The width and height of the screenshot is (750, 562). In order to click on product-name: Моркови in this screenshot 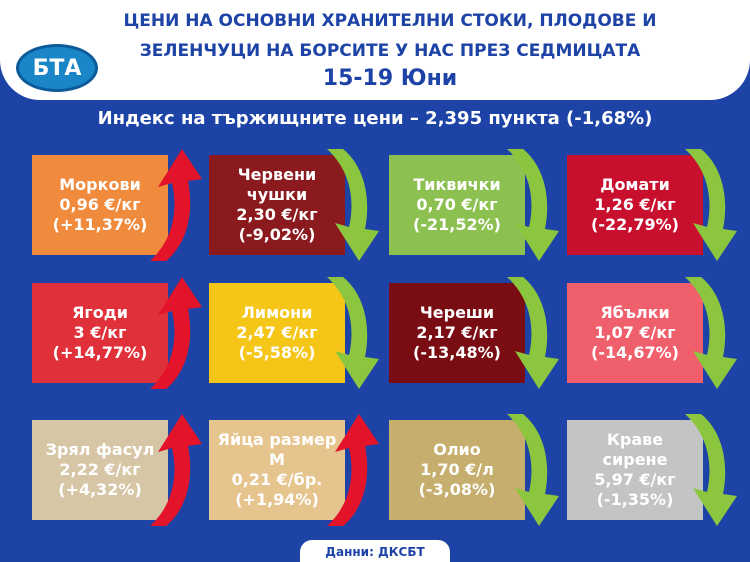, I will do `click(100, 184)`.